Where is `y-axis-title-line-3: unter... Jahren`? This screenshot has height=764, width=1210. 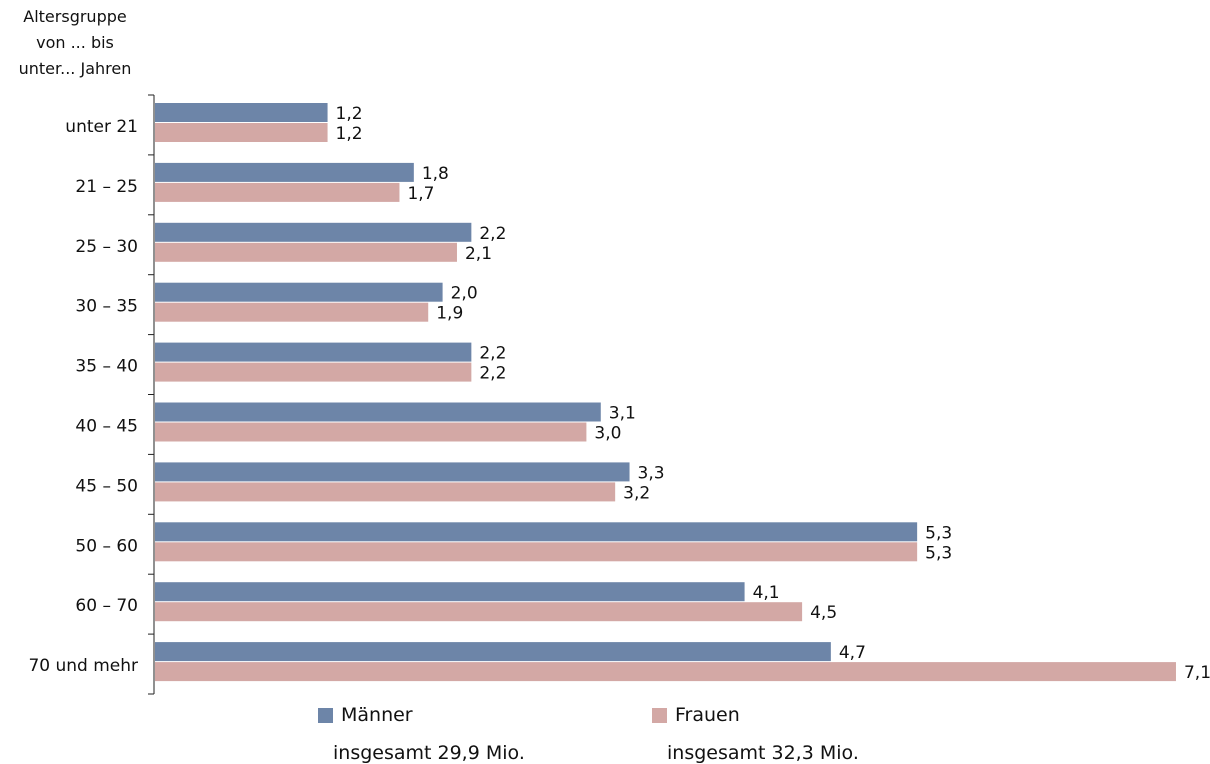 y-axis-title-line-3: unter... Jahren is located at coordinates (75, 68).